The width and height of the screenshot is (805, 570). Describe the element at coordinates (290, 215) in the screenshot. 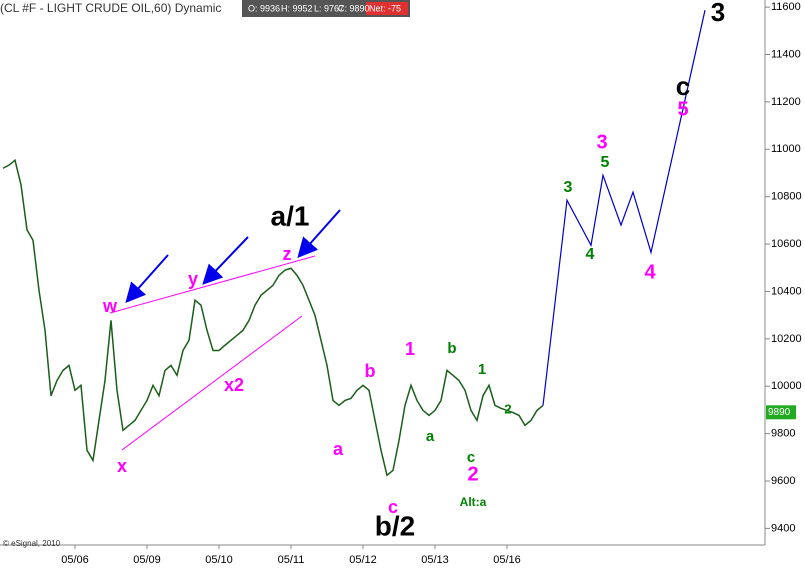

I see `wave-label: a/1` at that location.